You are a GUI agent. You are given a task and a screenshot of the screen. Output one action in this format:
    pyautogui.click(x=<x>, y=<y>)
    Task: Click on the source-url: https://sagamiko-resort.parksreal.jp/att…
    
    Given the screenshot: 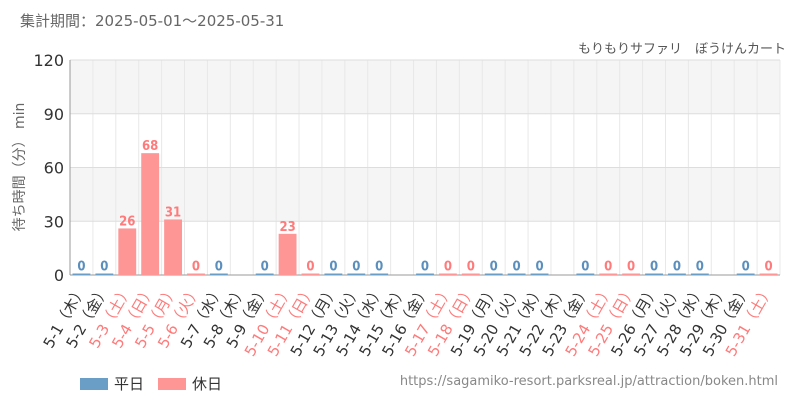 What is the action you would take?
    pyautogui.click(x=588, y=381)
    